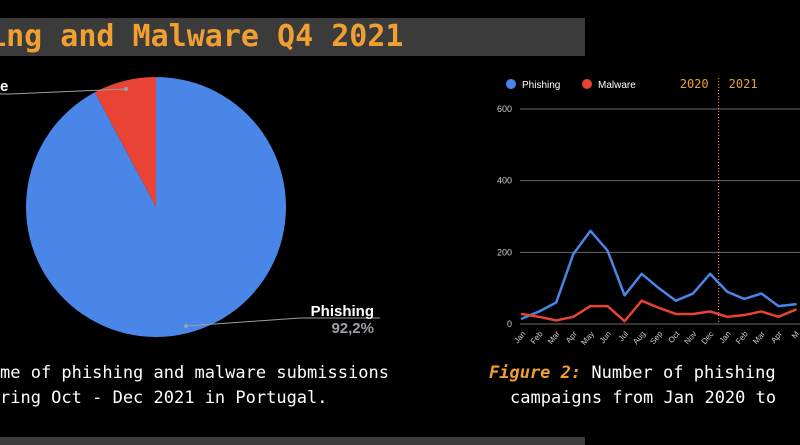 The height and width of the screenshot is (445, 800). What do you see at coordinates (694, 84) in the screenshot?
I see `year-label-2020: 2020` at bounding box center [694, 84].